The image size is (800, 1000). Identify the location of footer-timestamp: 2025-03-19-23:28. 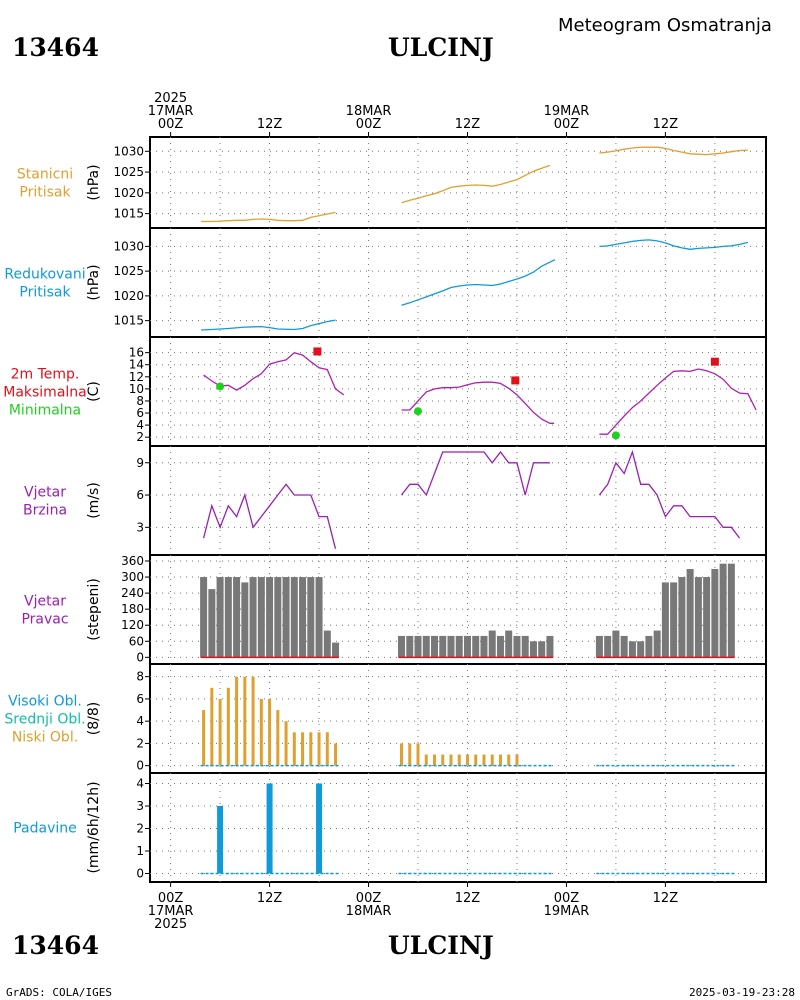
(742, 992).